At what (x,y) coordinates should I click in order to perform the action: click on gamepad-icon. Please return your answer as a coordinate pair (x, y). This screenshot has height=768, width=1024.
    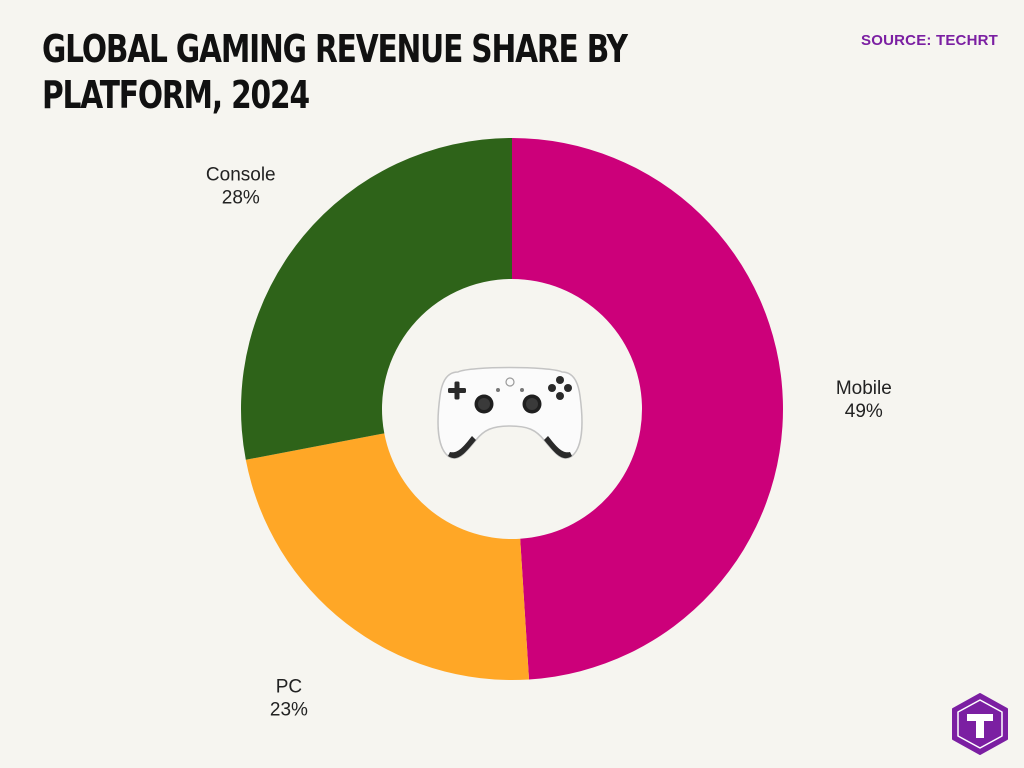
    Looking at the image, I should click on (510, 412).